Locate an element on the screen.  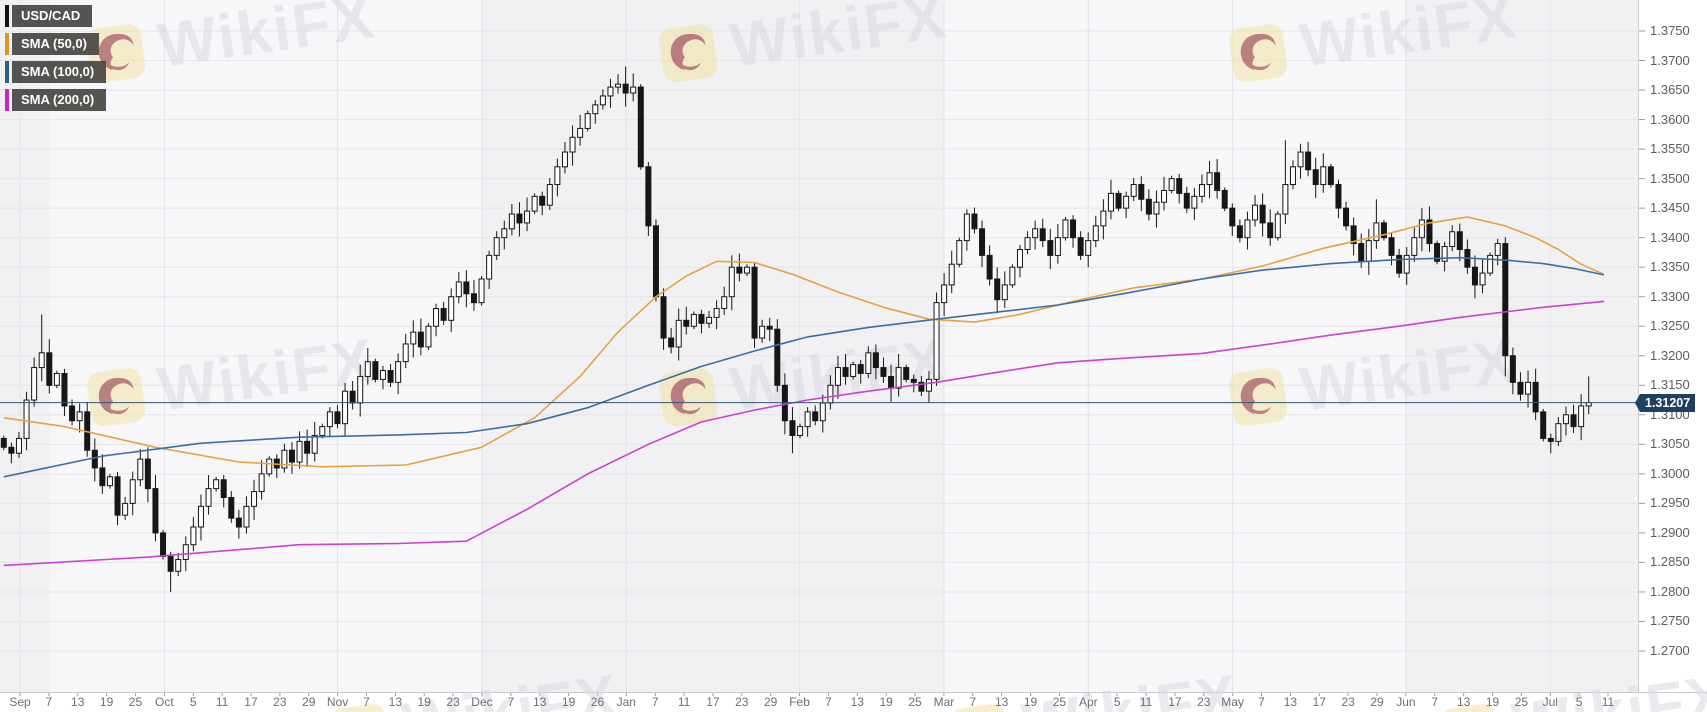
price-tick-label: 1.3750 is located at coordinates (1670, 30).